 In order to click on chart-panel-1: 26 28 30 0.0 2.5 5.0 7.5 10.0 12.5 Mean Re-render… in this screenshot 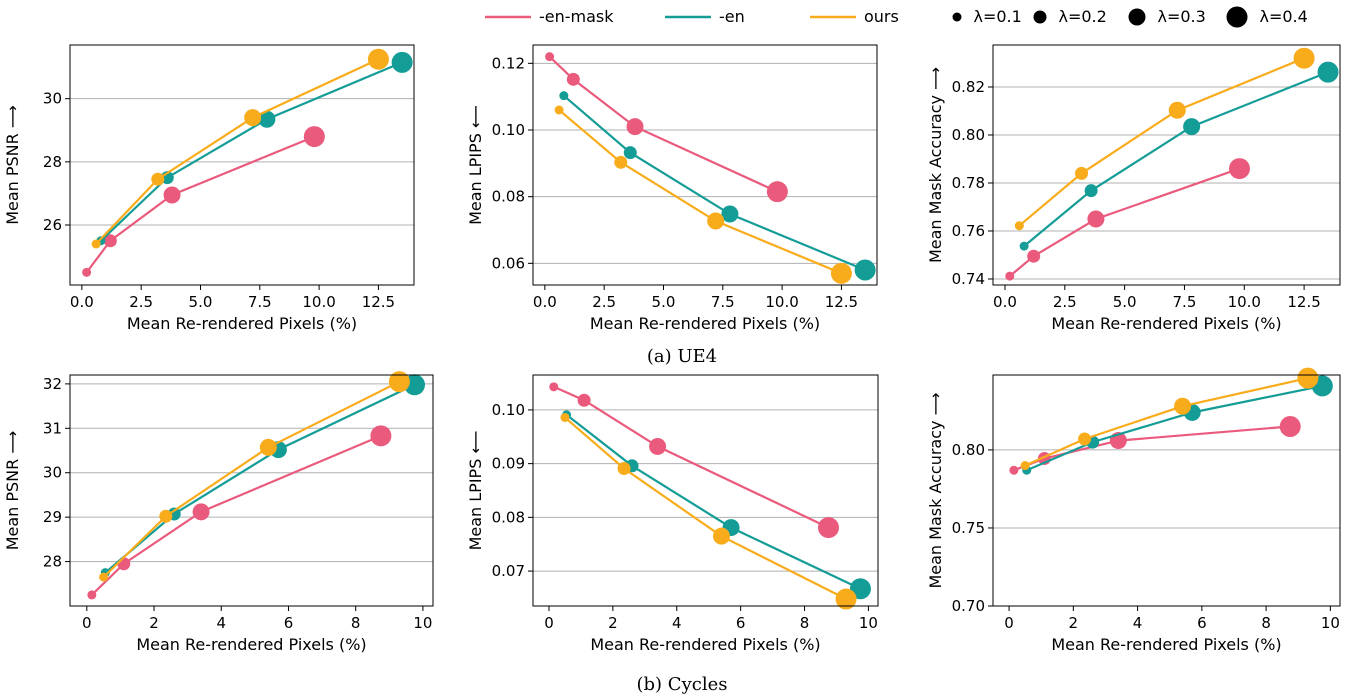, I will do `click(209, 188)`.